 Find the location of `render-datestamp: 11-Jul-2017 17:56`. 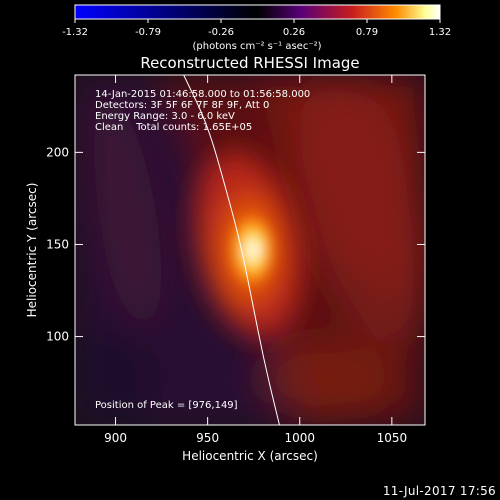

render-datestamp: 11-Jul-2017 17:56 is located at coordinates (439, 491).